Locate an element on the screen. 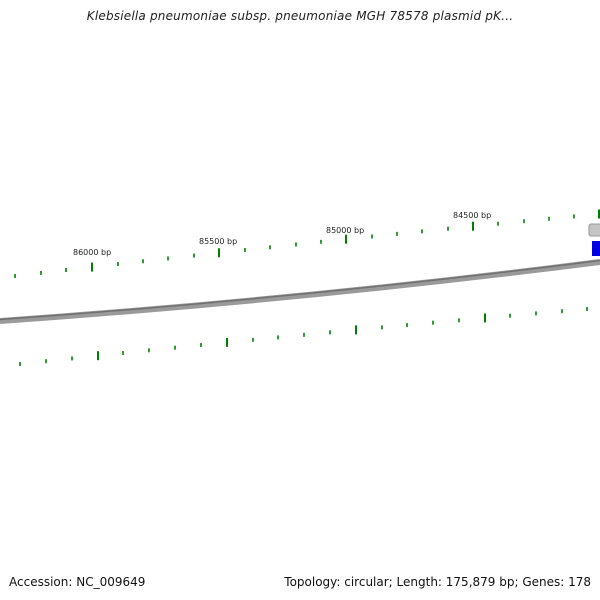 Image resolution: width=600 pixels, height=600 pixels. backbone-arc-highlight is located at coordinates (300, 290).